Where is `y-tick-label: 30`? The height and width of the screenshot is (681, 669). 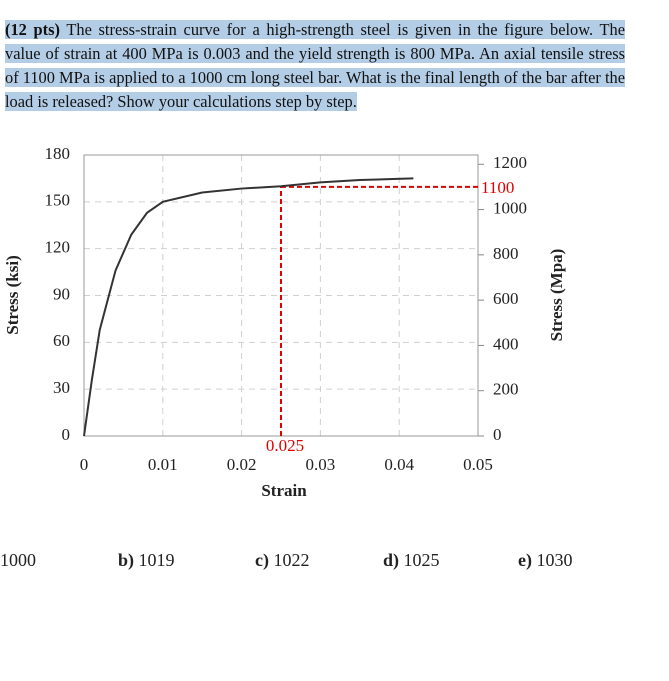 y-tick-label: 30 is located at coordinates (61, 387).